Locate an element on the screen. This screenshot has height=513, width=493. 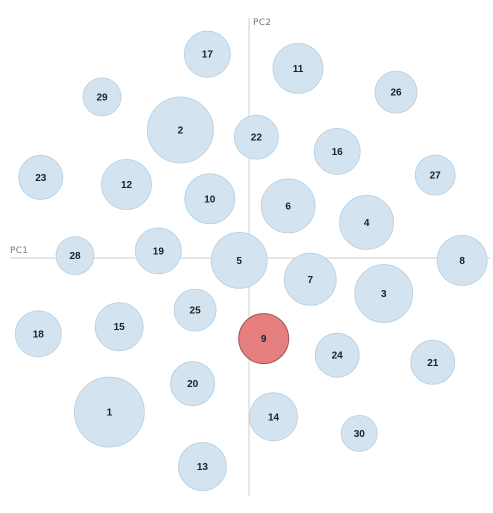
bubble-point-3: 3 is located at coordinates (384, 293).